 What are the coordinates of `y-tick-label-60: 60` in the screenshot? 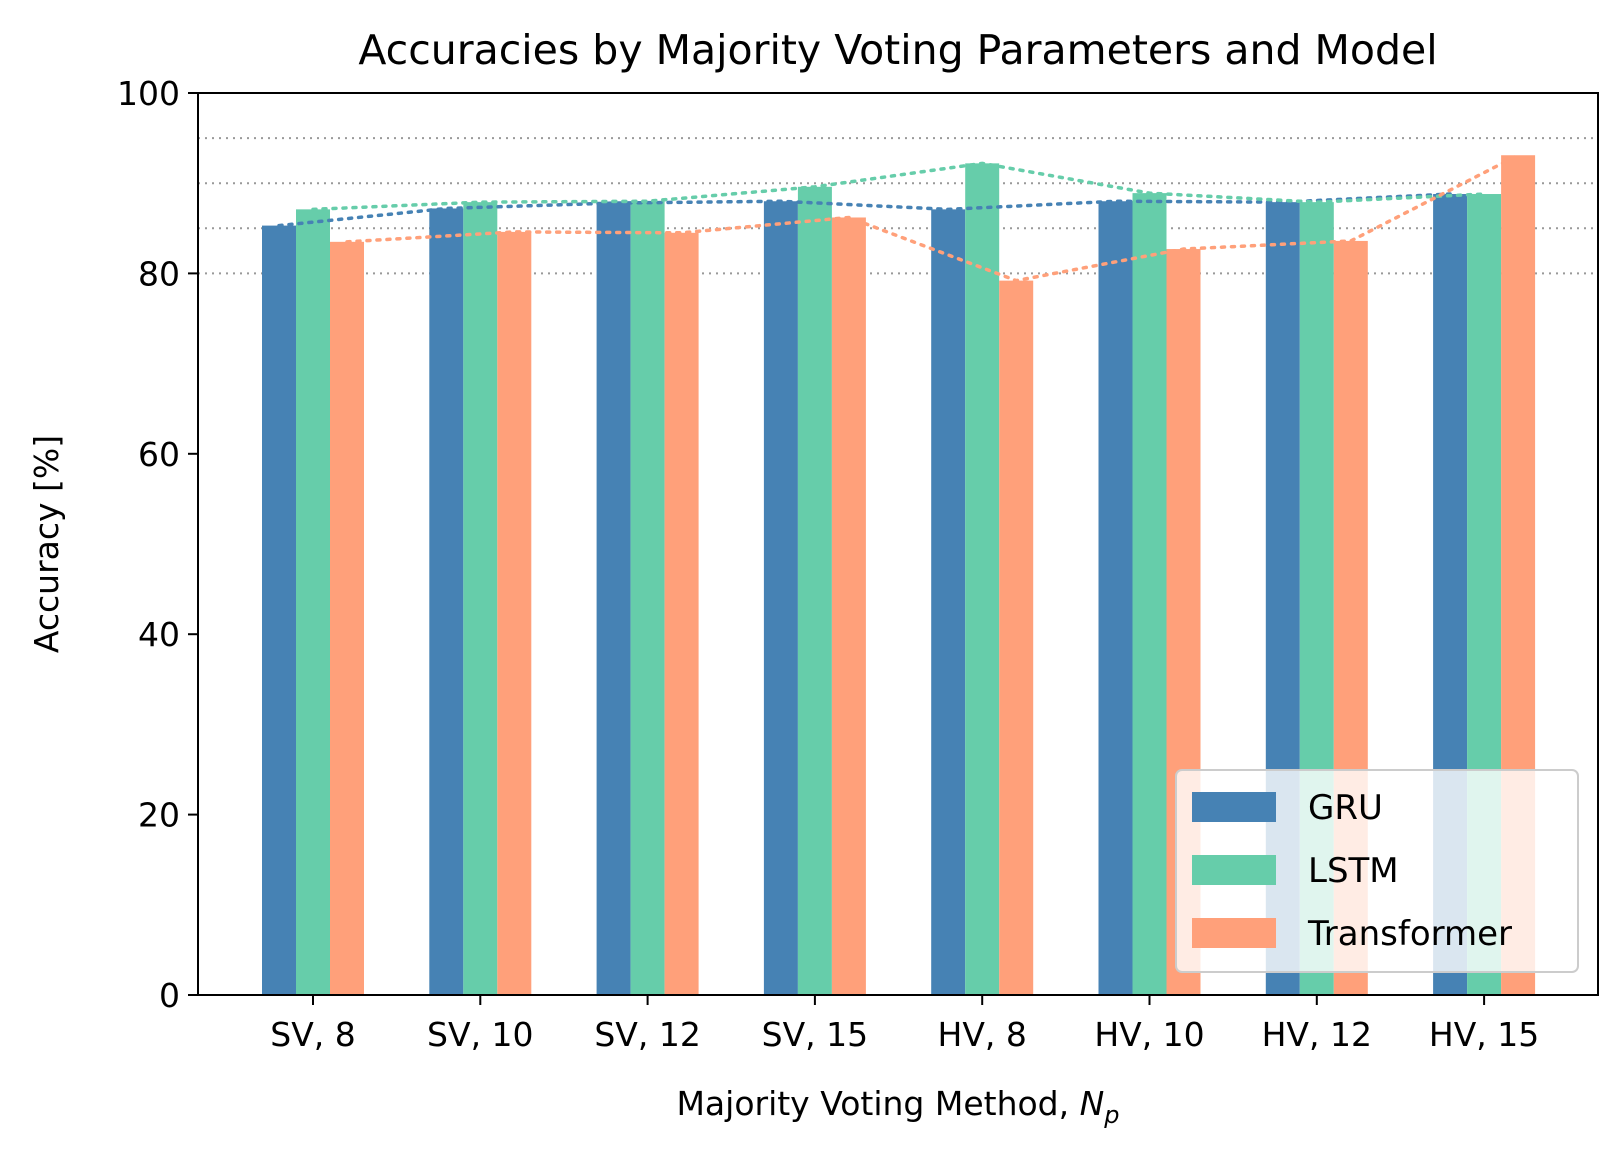 It's located at (159, 454).